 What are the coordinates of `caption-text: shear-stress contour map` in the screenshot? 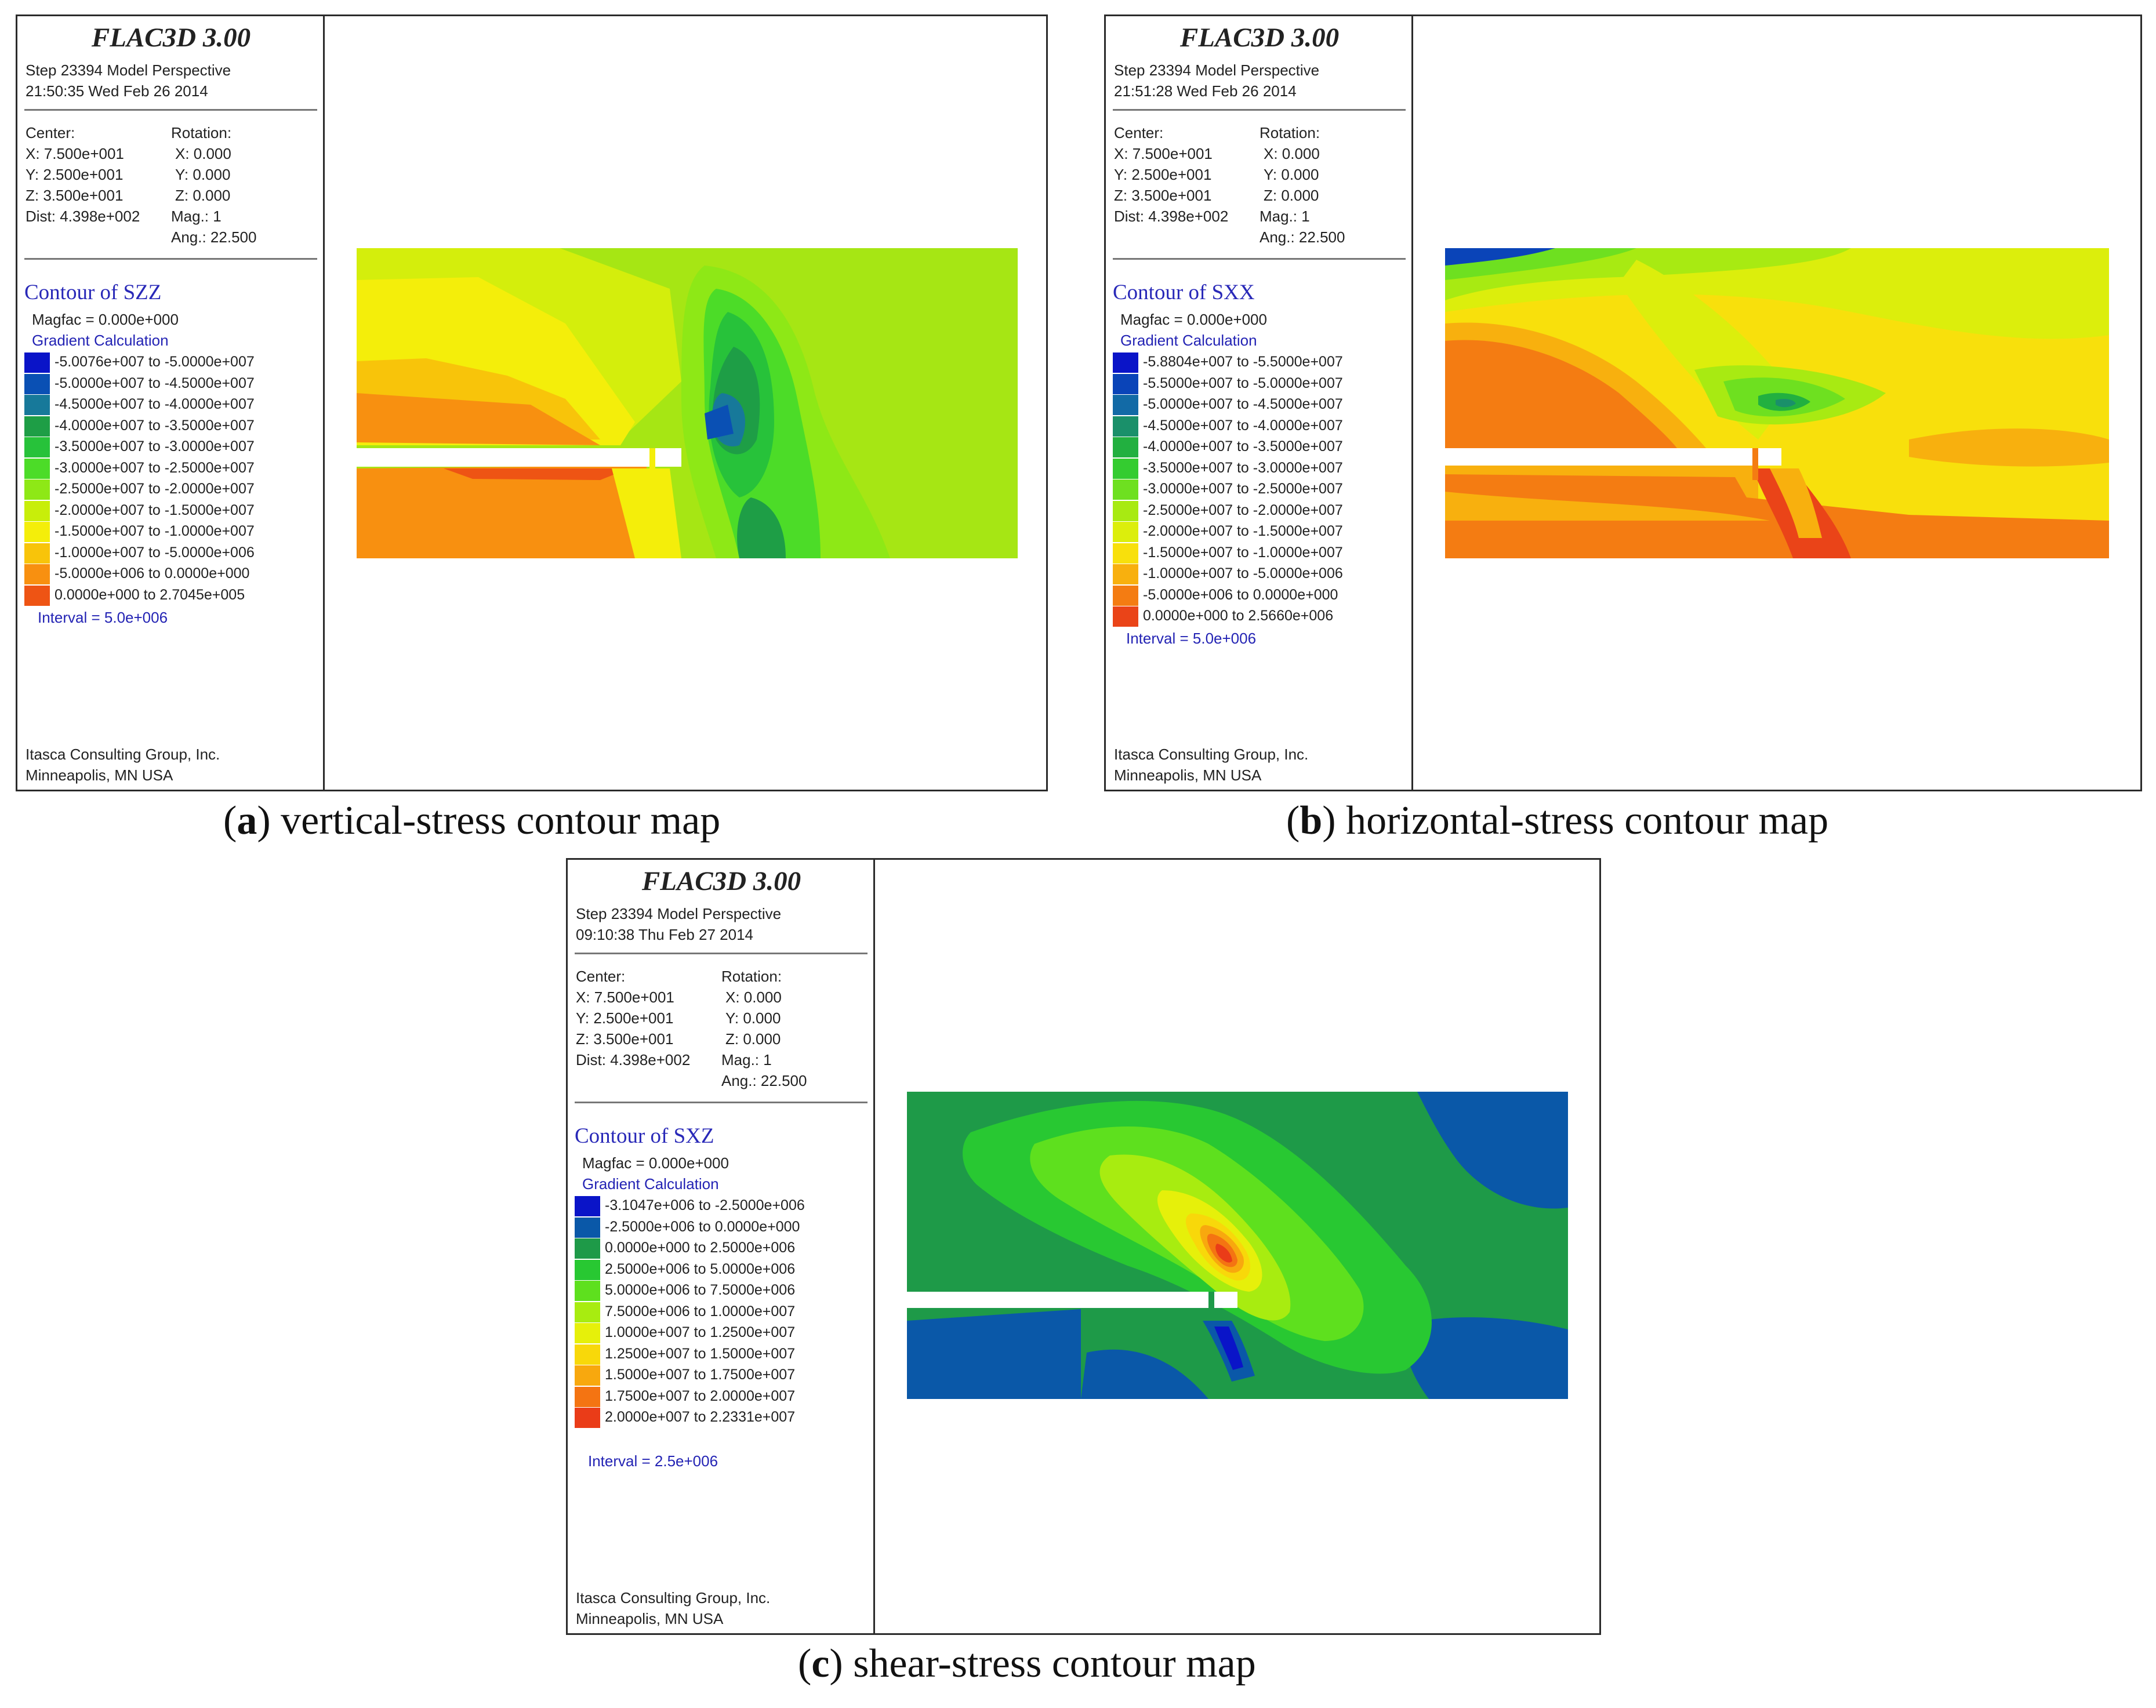 It's located at (1054, 1663).